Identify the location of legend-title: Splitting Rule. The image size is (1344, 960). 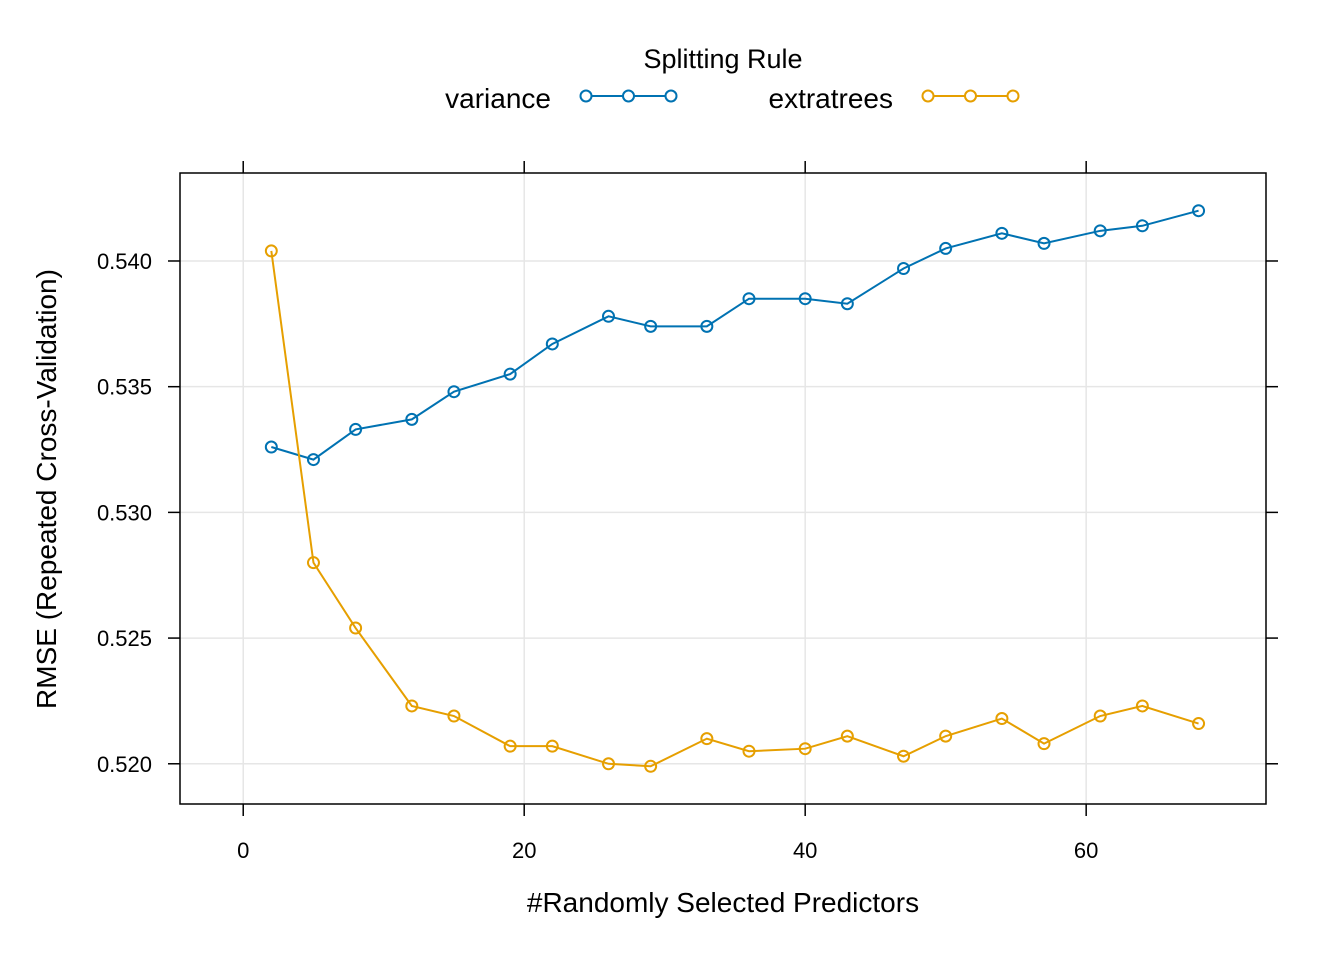
(722, 59).